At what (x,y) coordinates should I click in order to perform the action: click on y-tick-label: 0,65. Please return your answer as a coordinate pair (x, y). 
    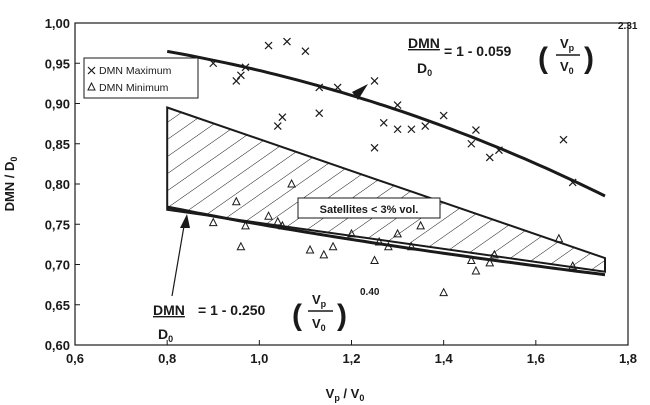
    Looking at the image, I should click on (57, 305).